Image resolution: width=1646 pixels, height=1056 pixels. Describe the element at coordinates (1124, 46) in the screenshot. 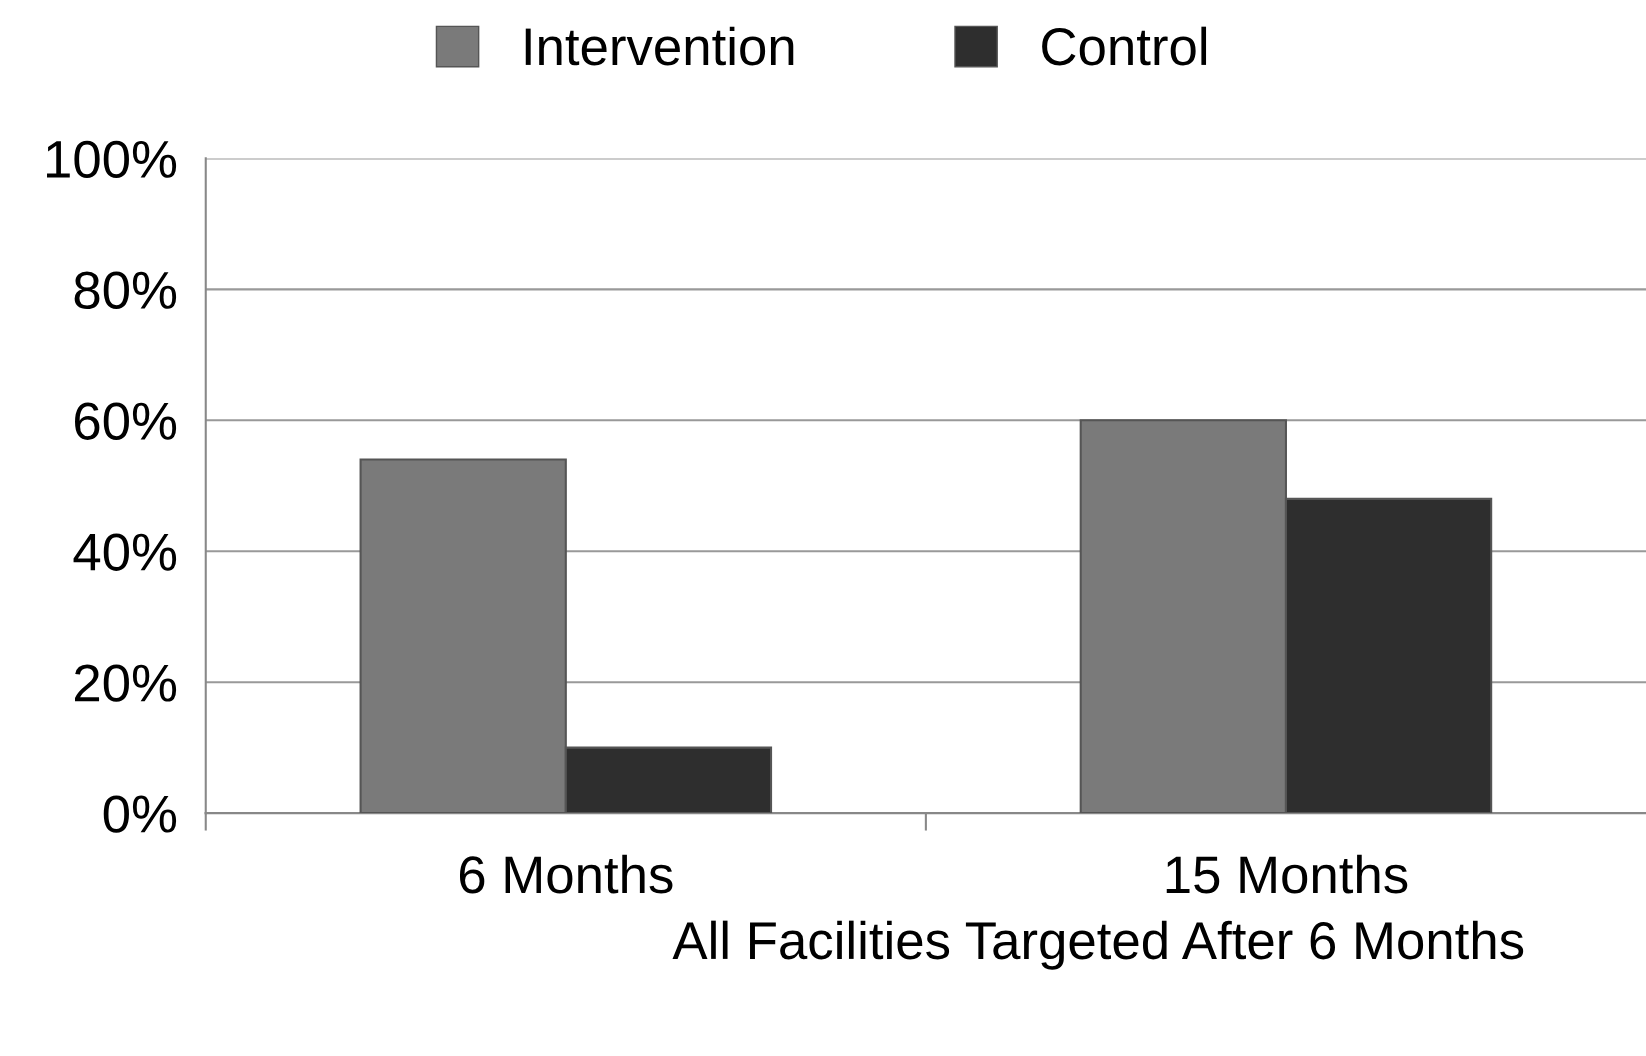

I see `legend-label: Control` at that location.